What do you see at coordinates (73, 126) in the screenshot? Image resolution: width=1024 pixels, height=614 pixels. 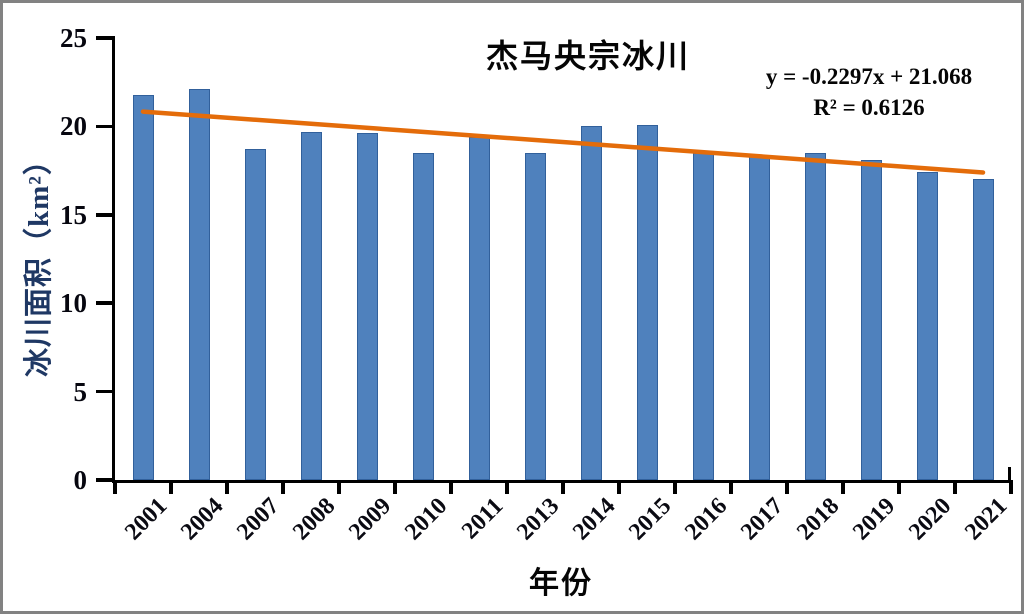 I see `y-tick-label-20: 20` at bounding box center [73, 126].